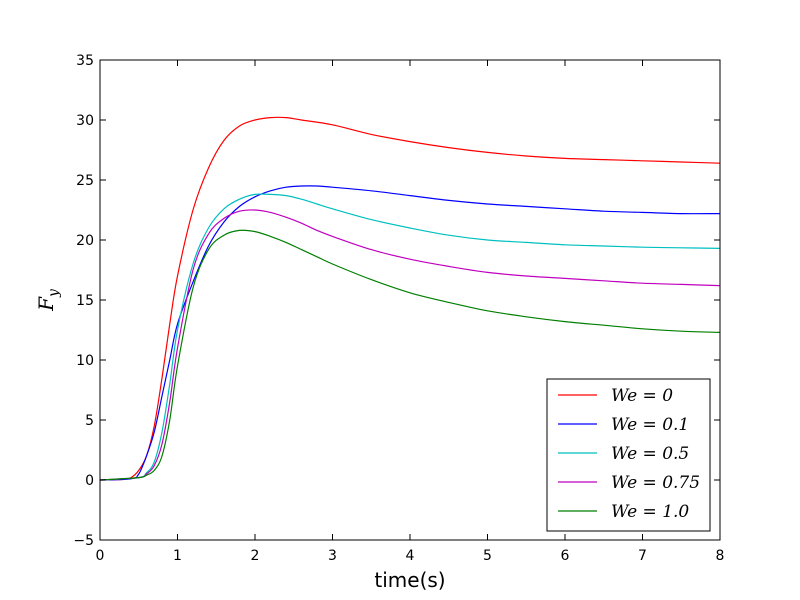 This screenshot has height=600, width=800. Describe the element at coordinates (85, 241) in the screenshot. I see `y-tick-label: 20` at that location.